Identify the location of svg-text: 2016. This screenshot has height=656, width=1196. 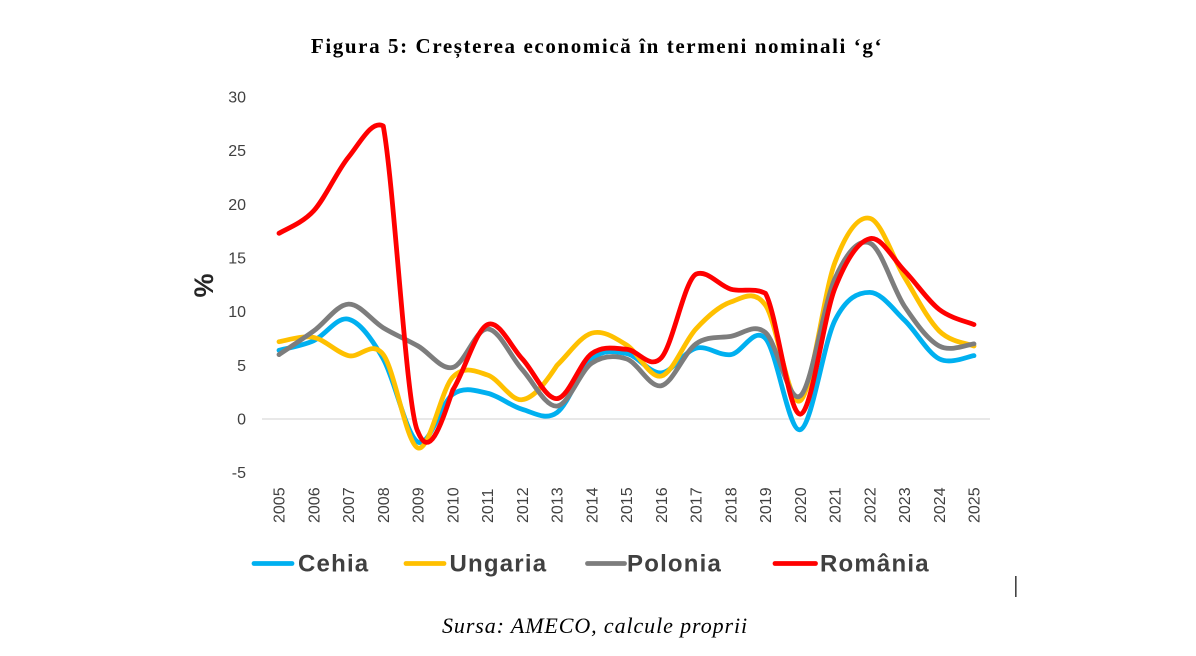
(662, 505).